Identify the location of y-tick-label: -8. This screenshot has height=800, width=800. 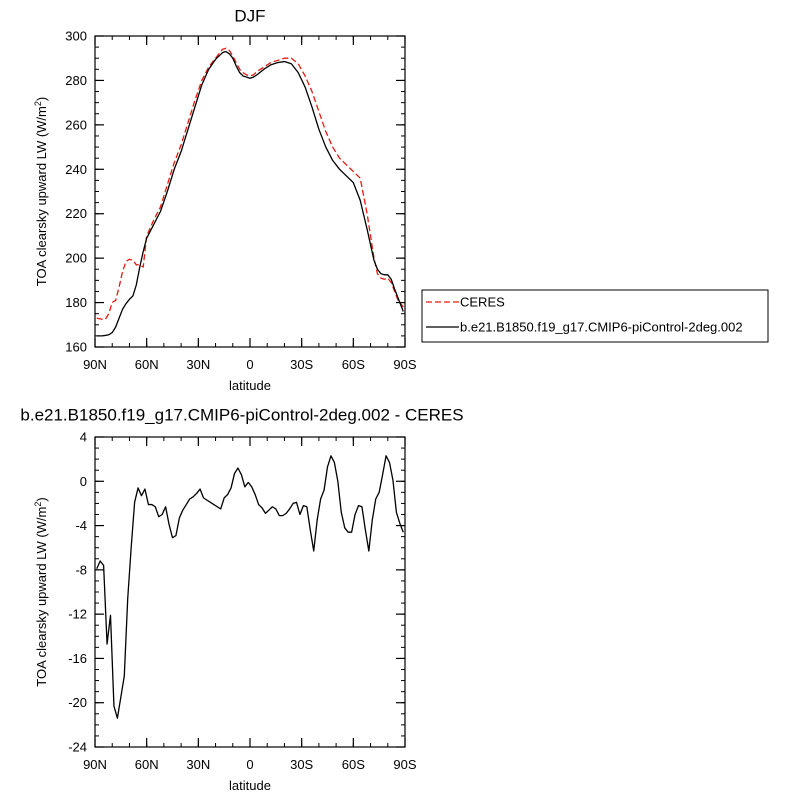
(81, 569).